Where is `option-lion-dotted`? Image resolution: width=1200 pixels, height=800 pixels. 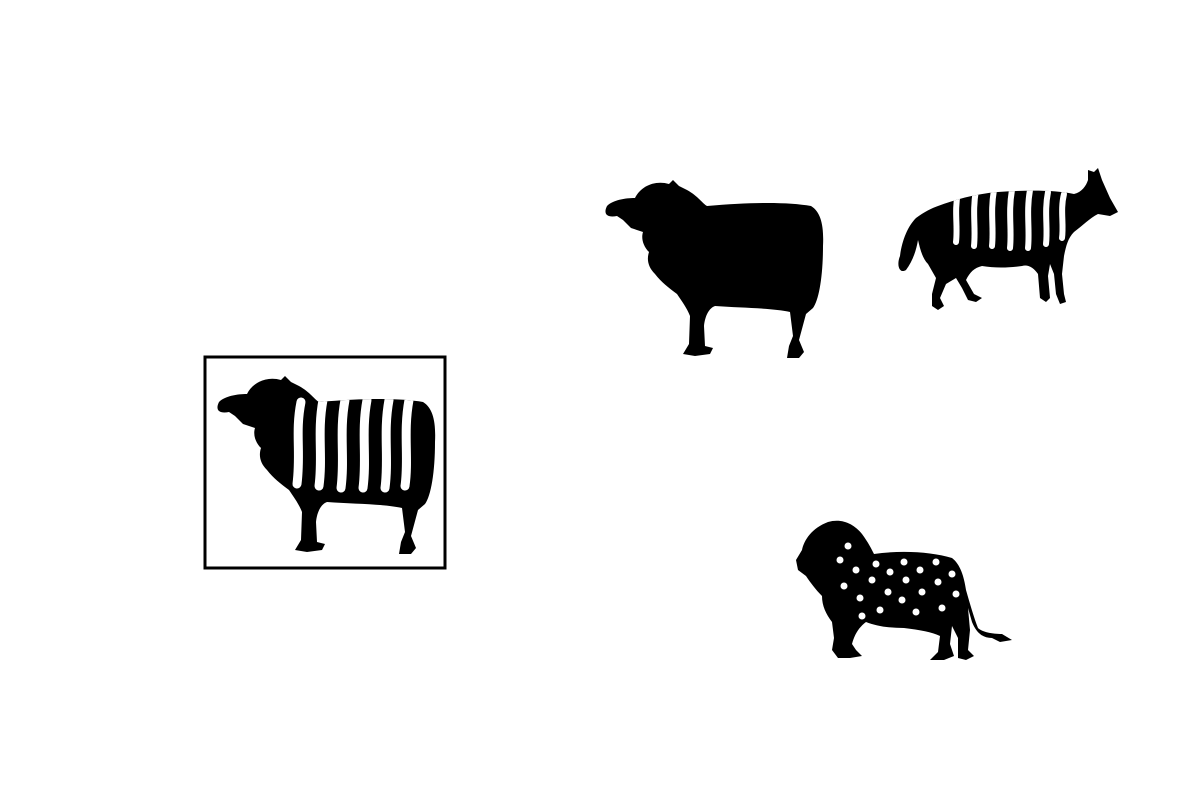 option-lion-dotted is located at coordinates (904, 590).